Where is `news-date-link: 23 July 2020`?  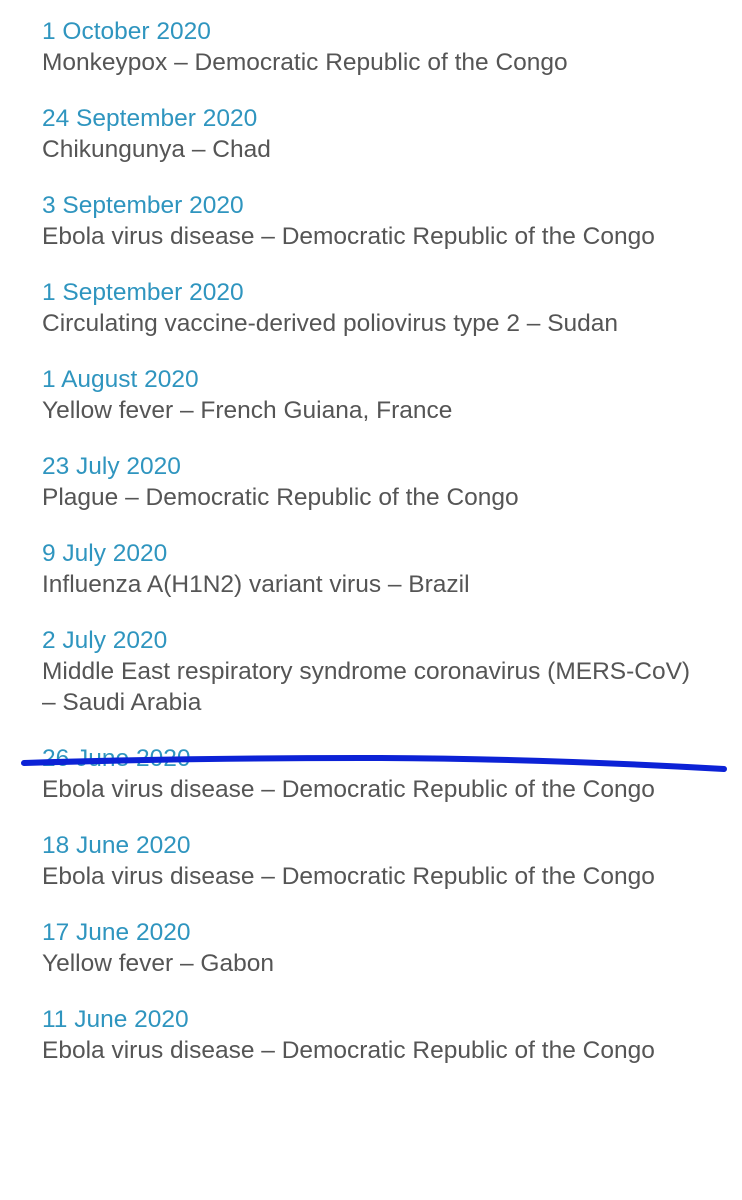
news-date-link: 23 July 2020 is located at coordinates (111, 466).